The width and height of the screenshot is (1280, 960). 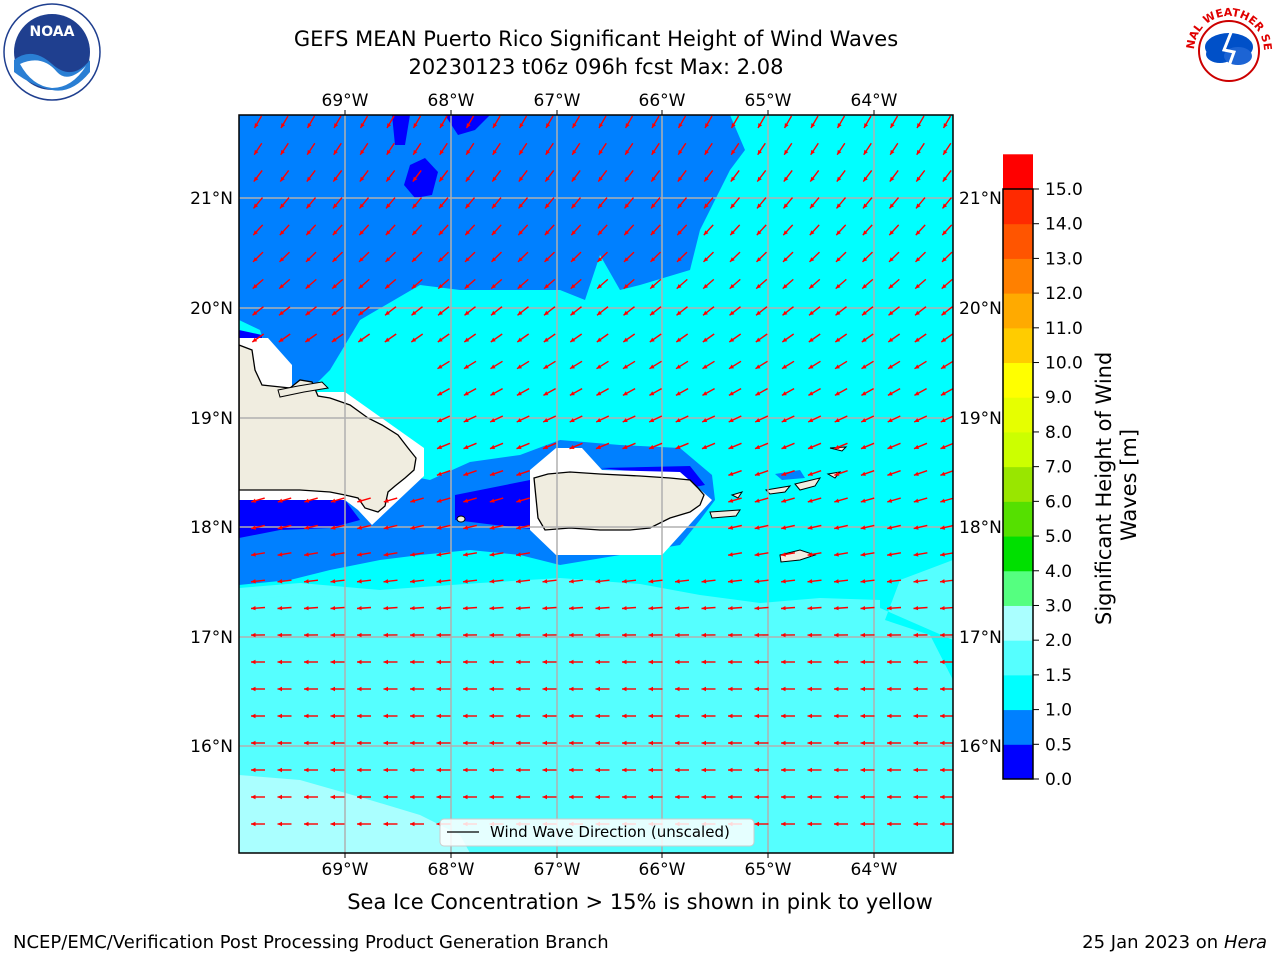 I want to click on colorbar-title: Significant Height of Wind Waves [m], so click(x=1116, y=485).